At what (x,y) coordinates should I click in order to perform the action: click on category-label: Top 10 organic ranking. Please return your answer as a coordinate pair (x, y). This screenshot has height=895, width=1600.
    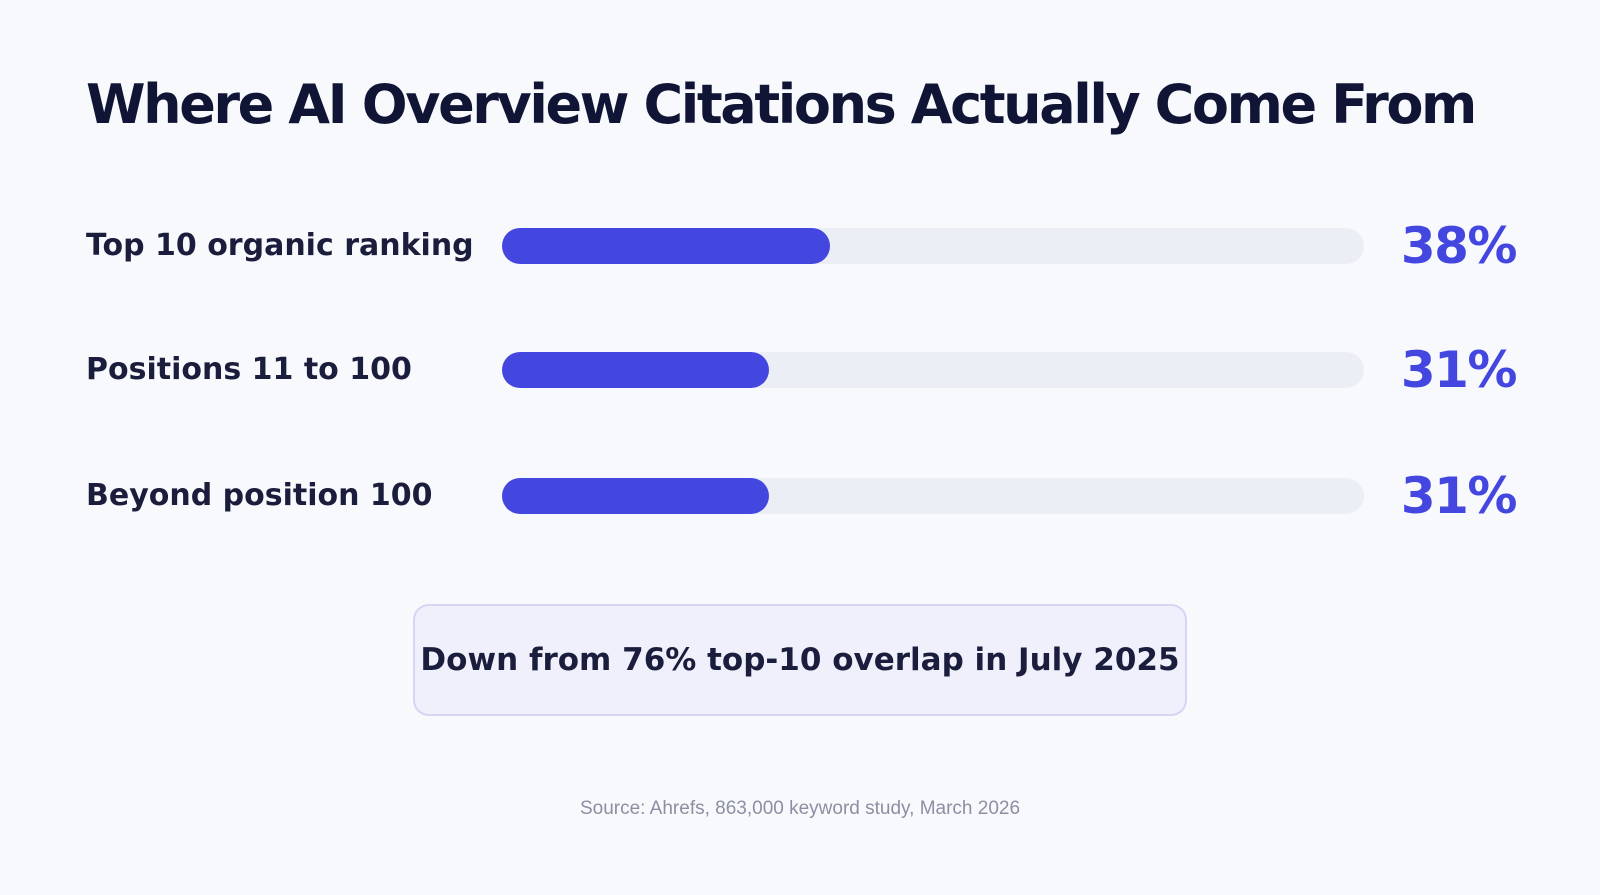
    Looking at the image, I should click on (280, 245).